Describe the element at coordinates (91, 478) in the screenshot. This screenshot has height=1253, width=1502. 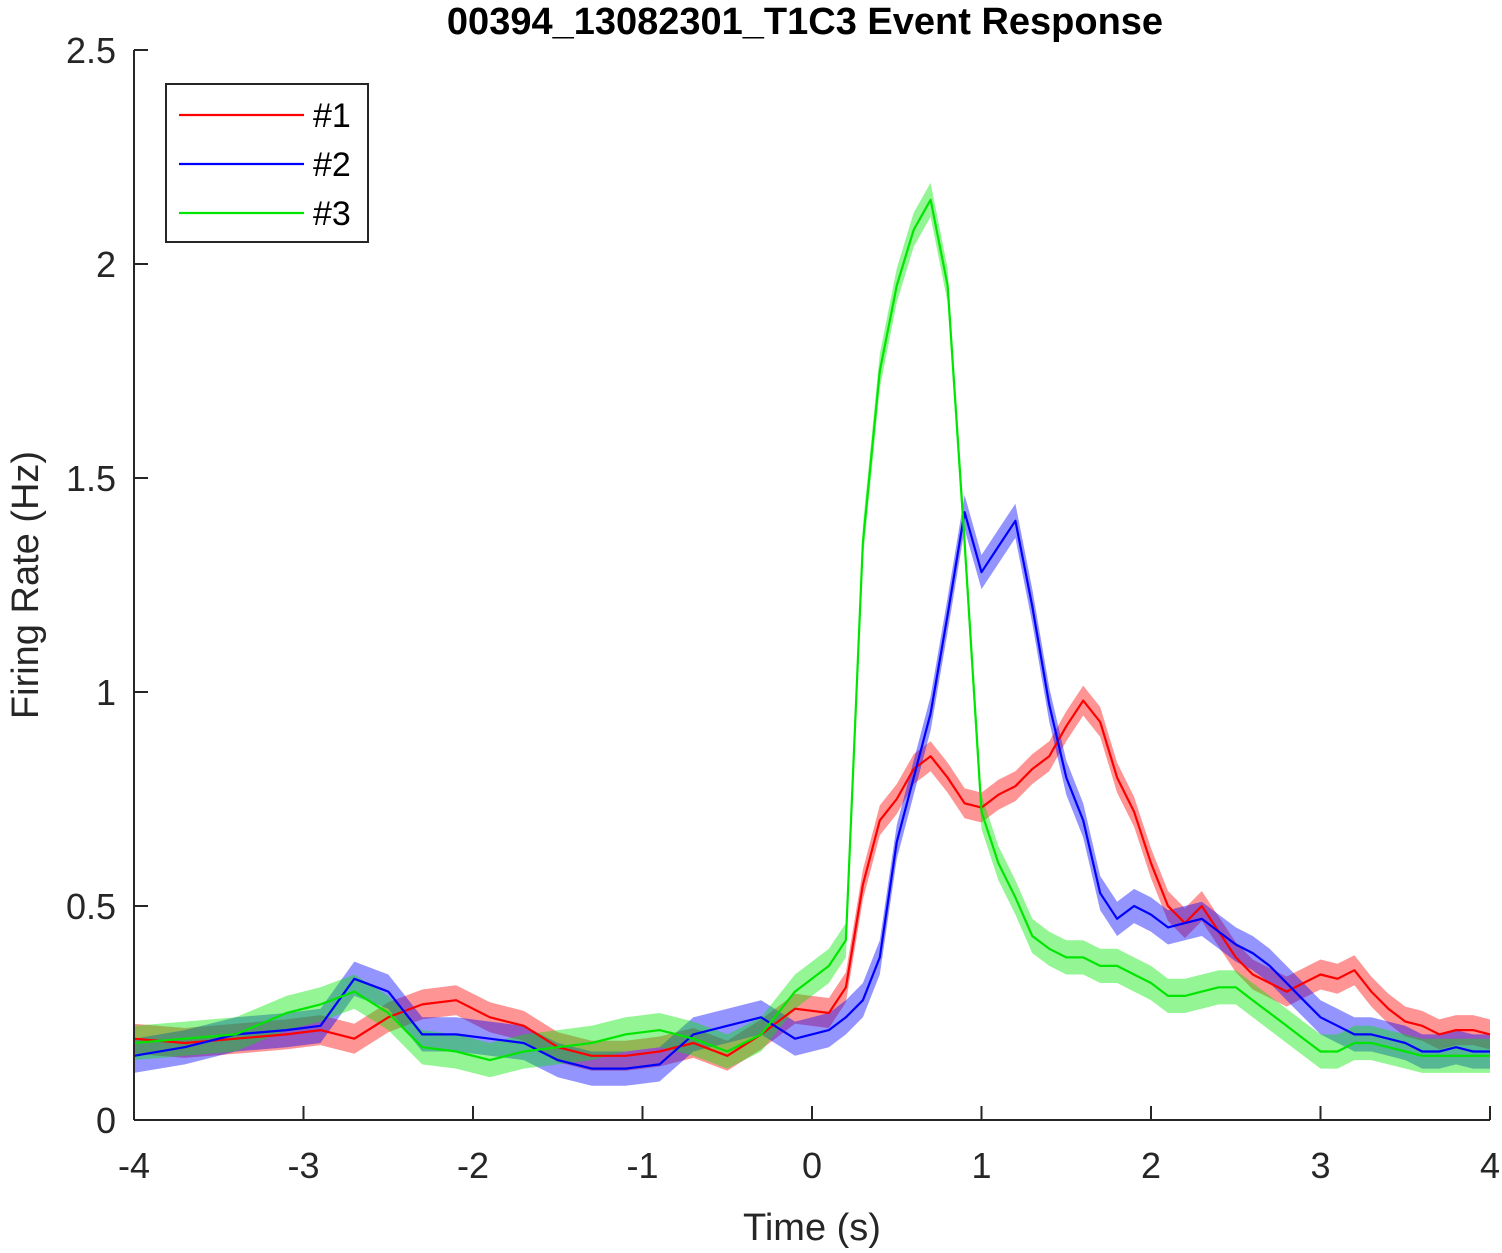
I see `y-tick-label: 1.5` at that location.